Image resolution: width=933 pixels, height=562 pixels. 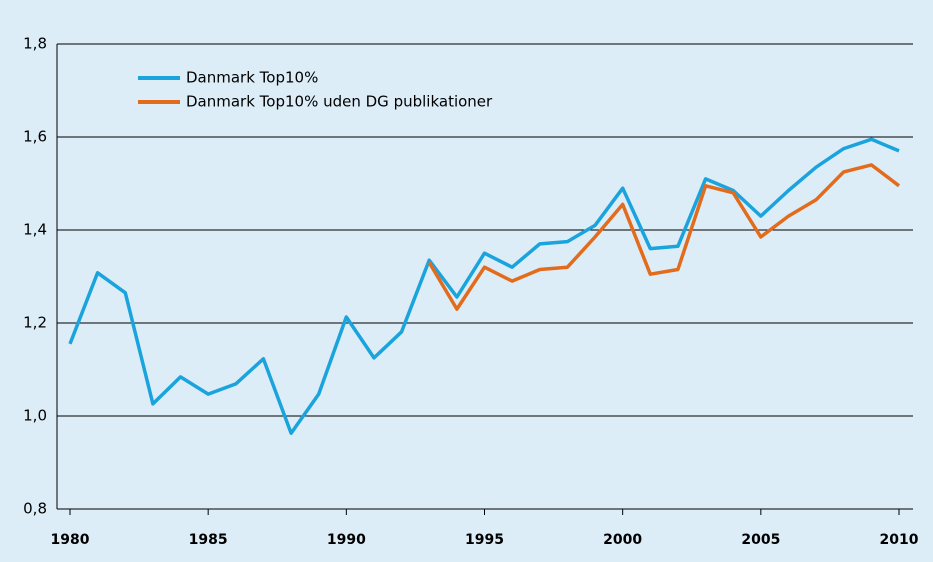 What do you see at coordinates (252, 78) in the screenshot?
I see `legend-label: Danmark Top10%` at bounding box center [252, 78].